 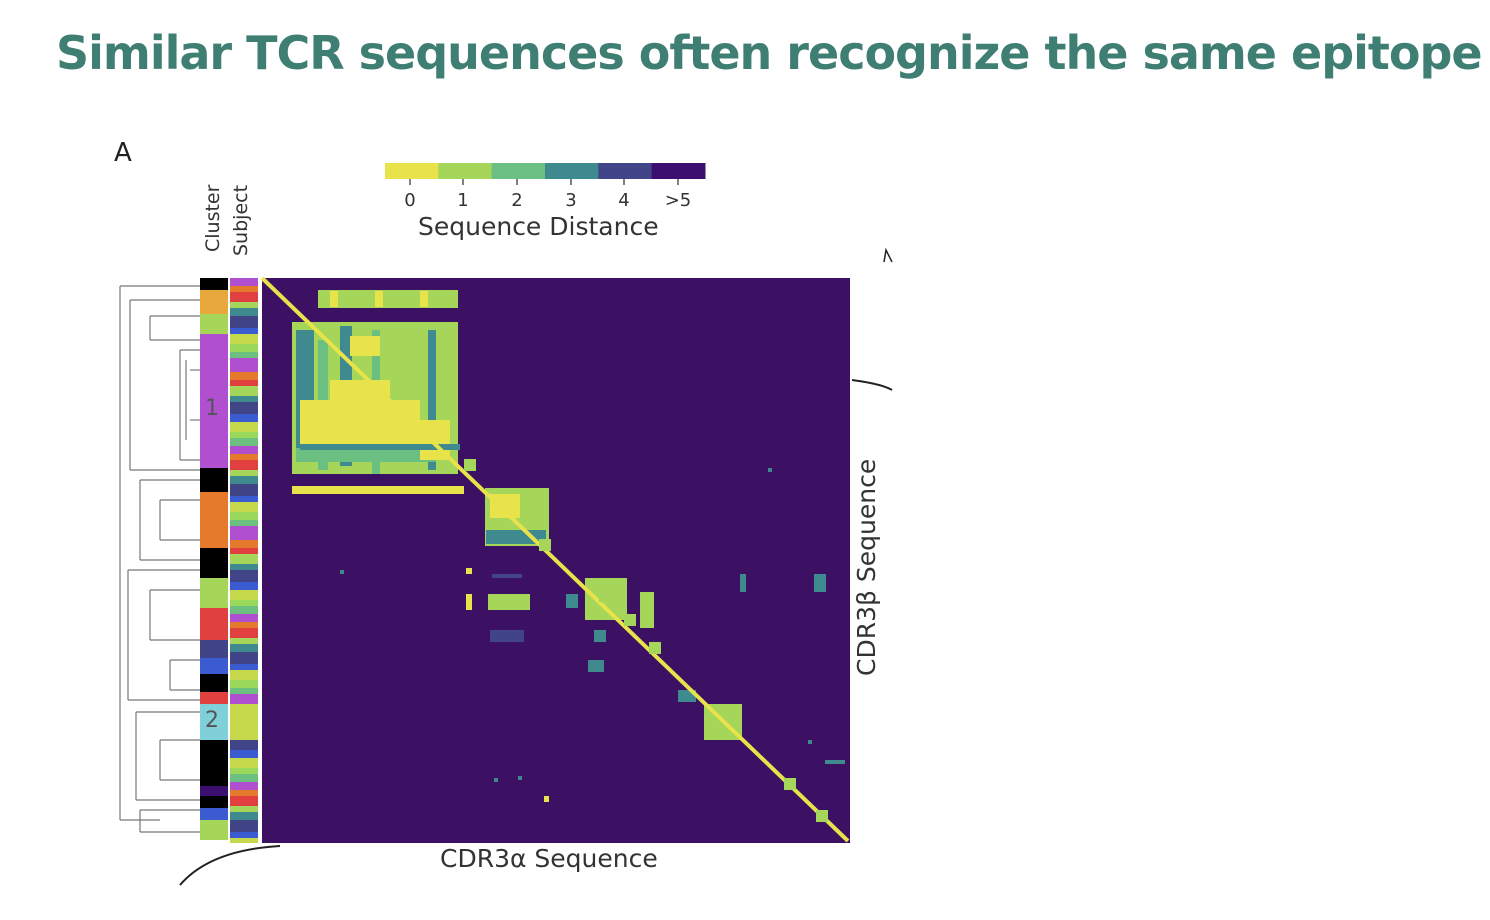 What do you see at coordinates (463, 200) in the screenshot?
I see `colorbar-tick-1: 1` at bounding box center [463, 200].